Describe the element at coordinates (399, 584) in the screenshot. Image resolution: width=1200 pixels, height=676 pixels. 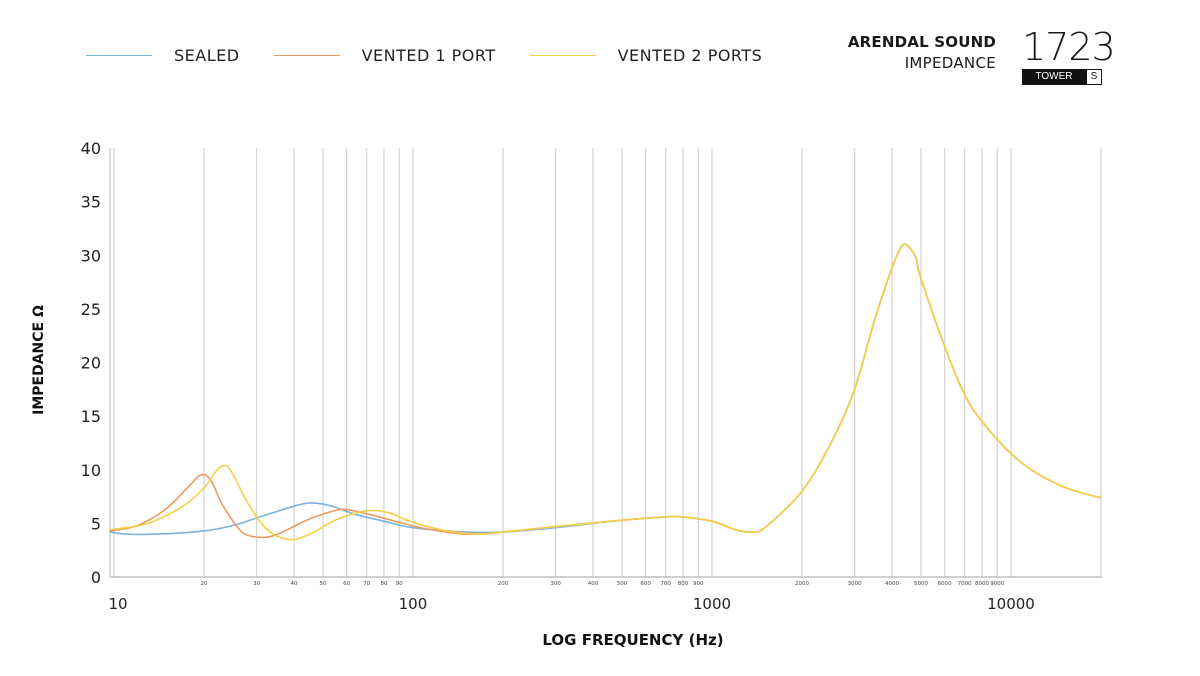
I see `x-minor-tick-label-90: 90` at that location.